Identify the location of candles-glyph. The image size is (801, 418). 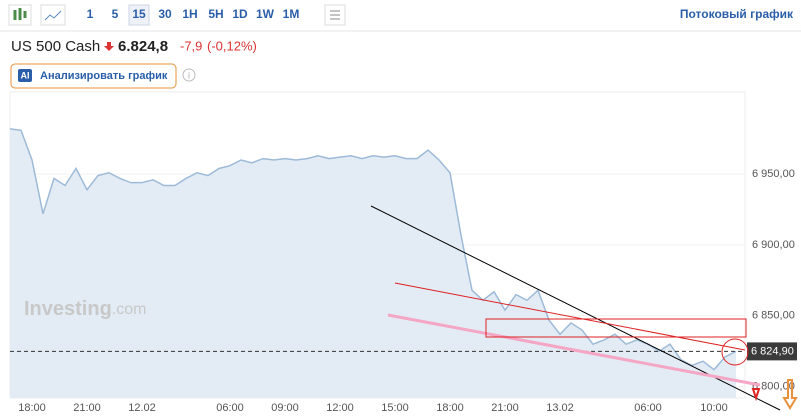
(20, 14).